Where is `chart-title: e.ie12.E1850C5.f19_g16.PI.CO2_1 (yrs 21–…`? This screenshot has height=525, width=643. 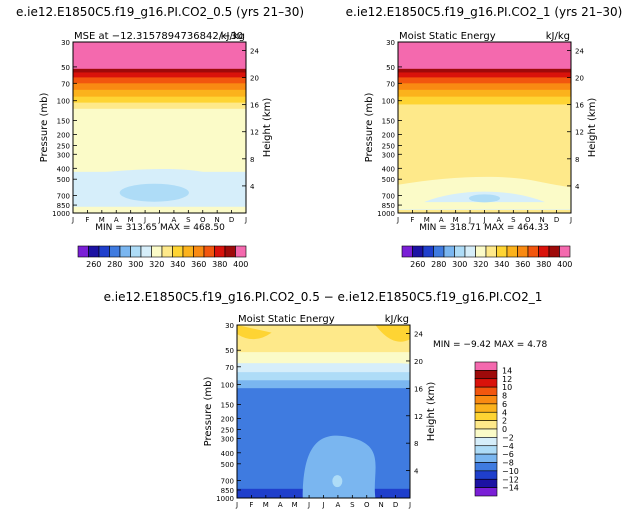
chart-title: e.ie12.E1850C5.f19_g16.PI.CO2_1 (yrs 21–… is located at coordinates (484, 12).